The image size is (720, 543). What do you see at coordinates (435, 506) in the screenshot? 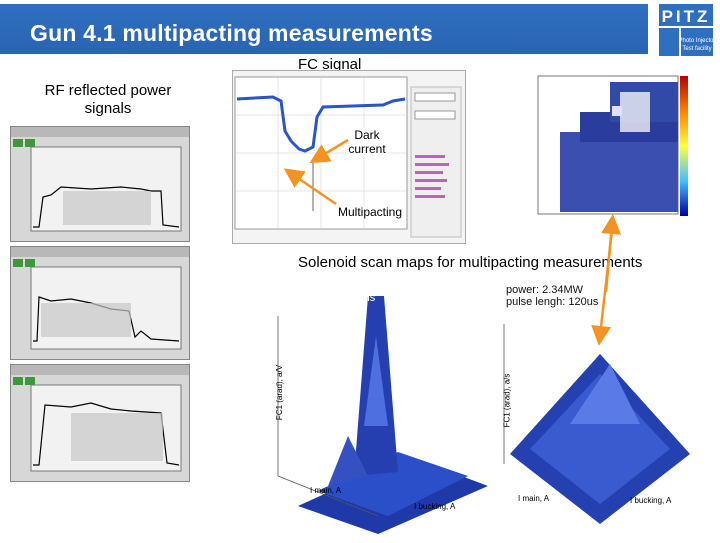
I see `surface-plot-1-ylabel: I bucking, A` at bounding box center [435, 506].